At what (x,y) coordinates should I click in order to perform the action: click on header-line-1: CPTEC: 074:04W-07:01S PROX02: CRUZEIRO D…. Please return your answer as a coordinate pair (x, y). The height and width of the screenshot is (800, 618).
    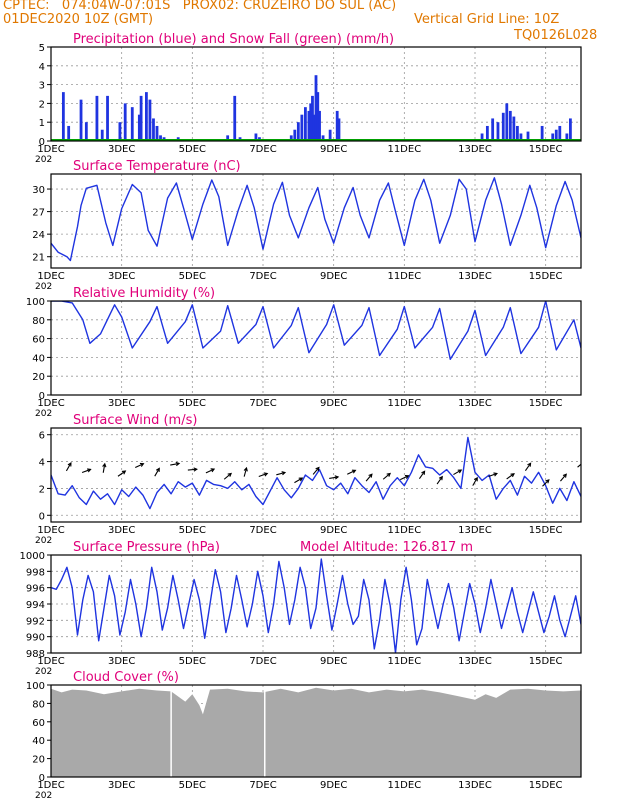
    Looking at the image, I should click on (200, 6).